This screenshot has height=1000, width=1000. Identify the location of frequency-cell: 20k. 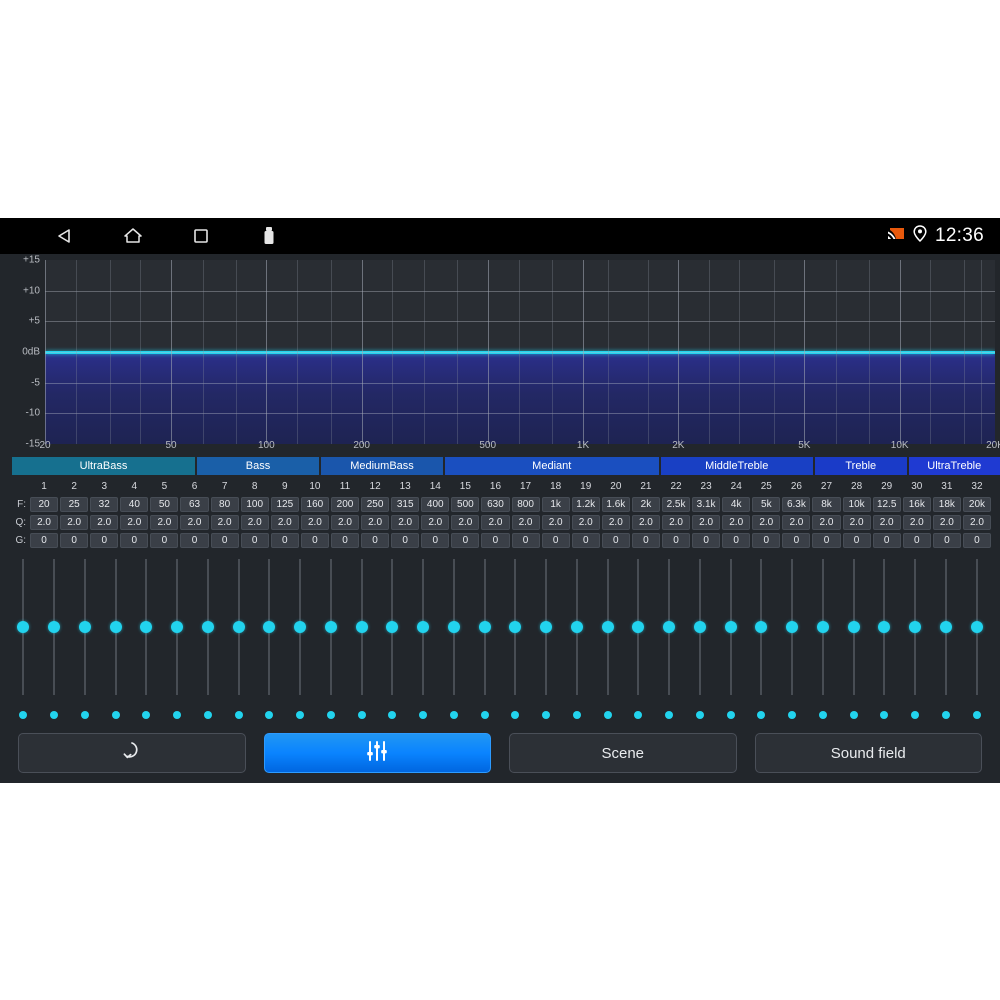
(976, 504).